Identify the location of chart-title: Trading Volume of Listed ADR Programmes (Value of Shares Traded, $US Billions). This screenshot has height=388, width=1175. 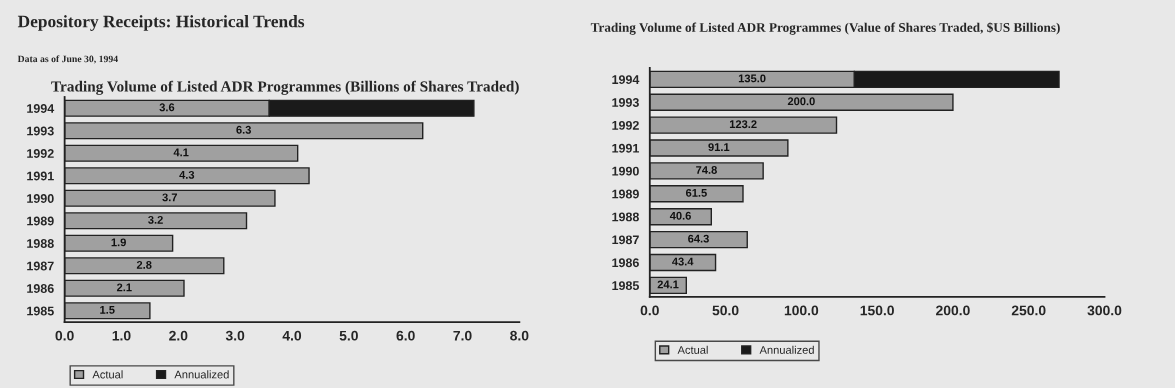
(825, 28).